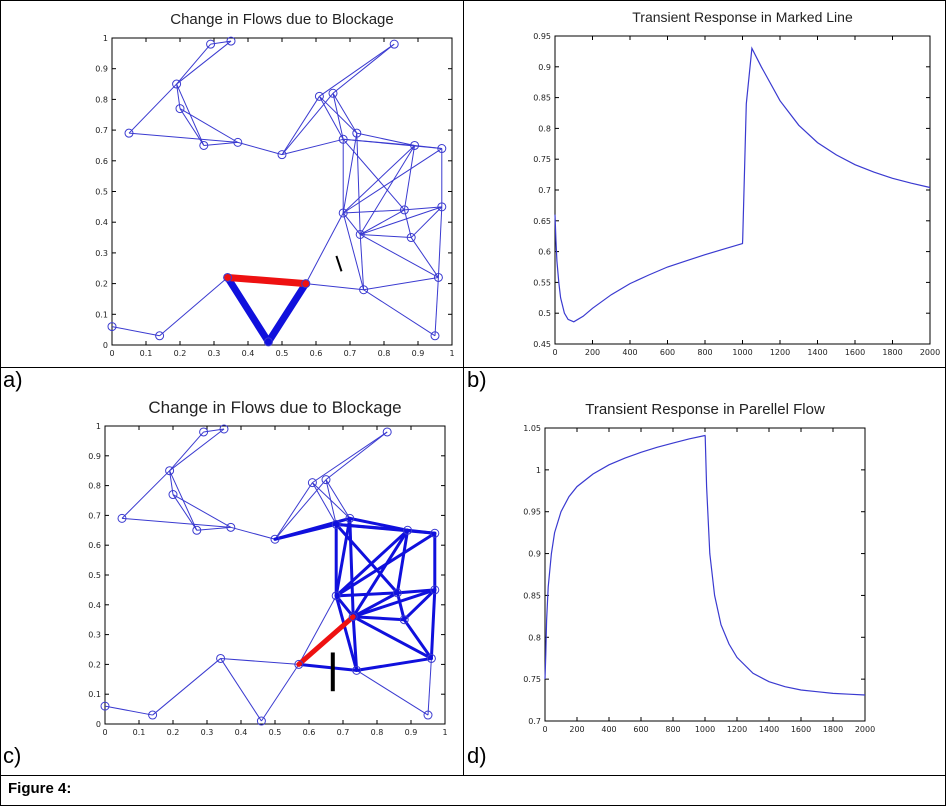  What do you see at coordinates (554, 352) in the screenshot?
I see `chart-b-xtick-label: 0` at bounding box center [554, 352].